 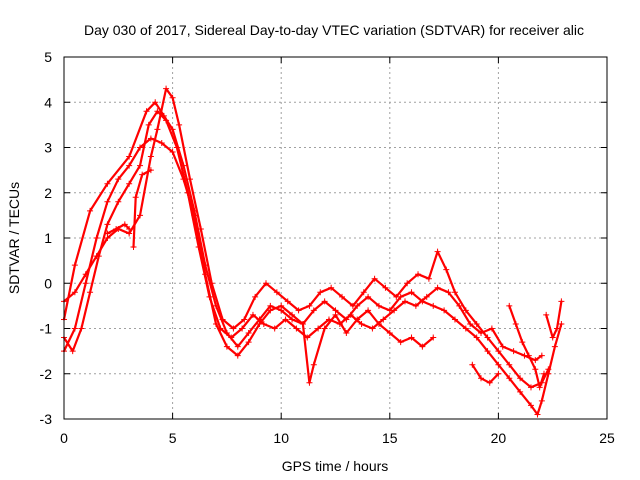 What do you see at coordinates (281, 438) in the screenshot?
I see `x-tick-label: 10` at bounding box center [281, 438].